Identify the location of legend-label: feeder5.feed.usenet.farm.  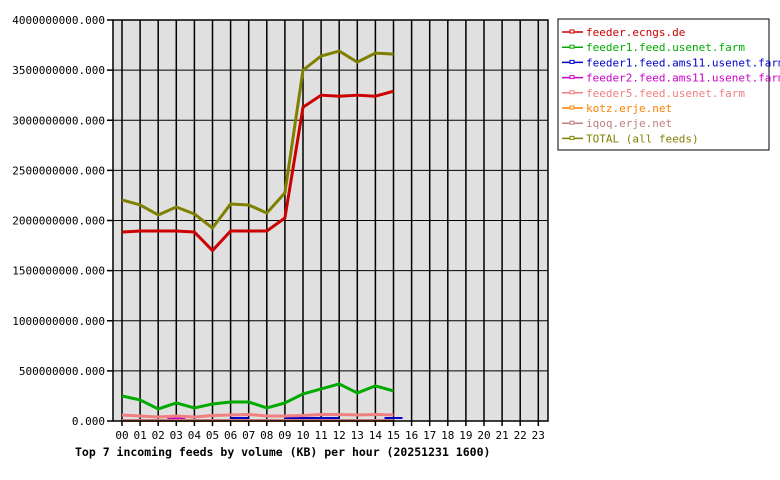
(665, 93).